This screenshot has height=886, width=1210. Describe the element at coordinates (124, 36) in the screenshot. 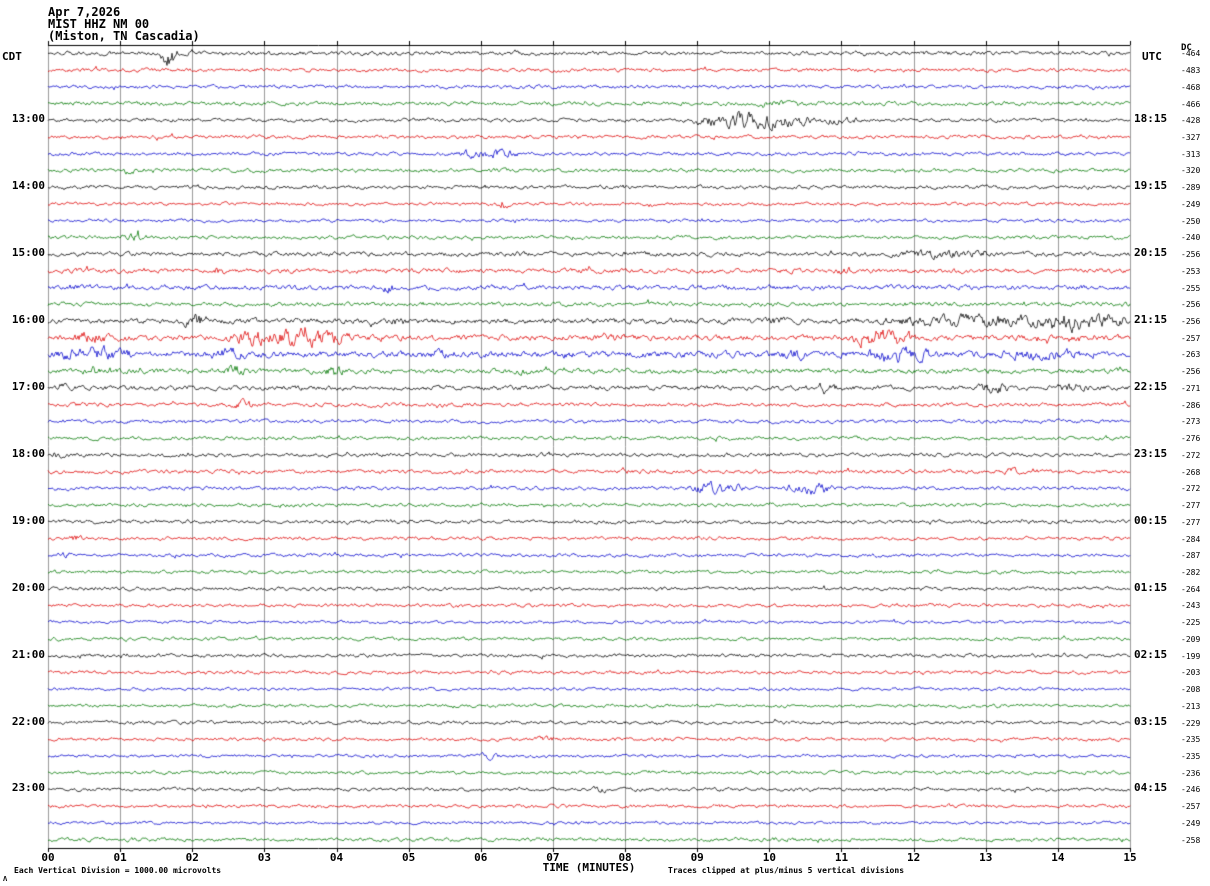

I see `title-location: (Miston, TN Cascadia)` at that location.